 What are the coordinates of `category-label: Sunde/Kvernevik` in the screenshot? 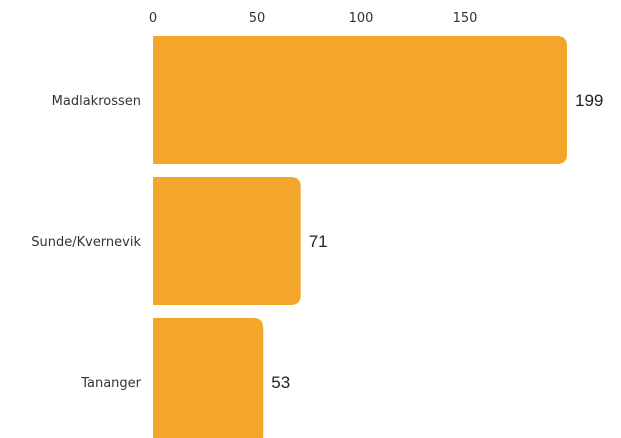 It's located at (86, 242).